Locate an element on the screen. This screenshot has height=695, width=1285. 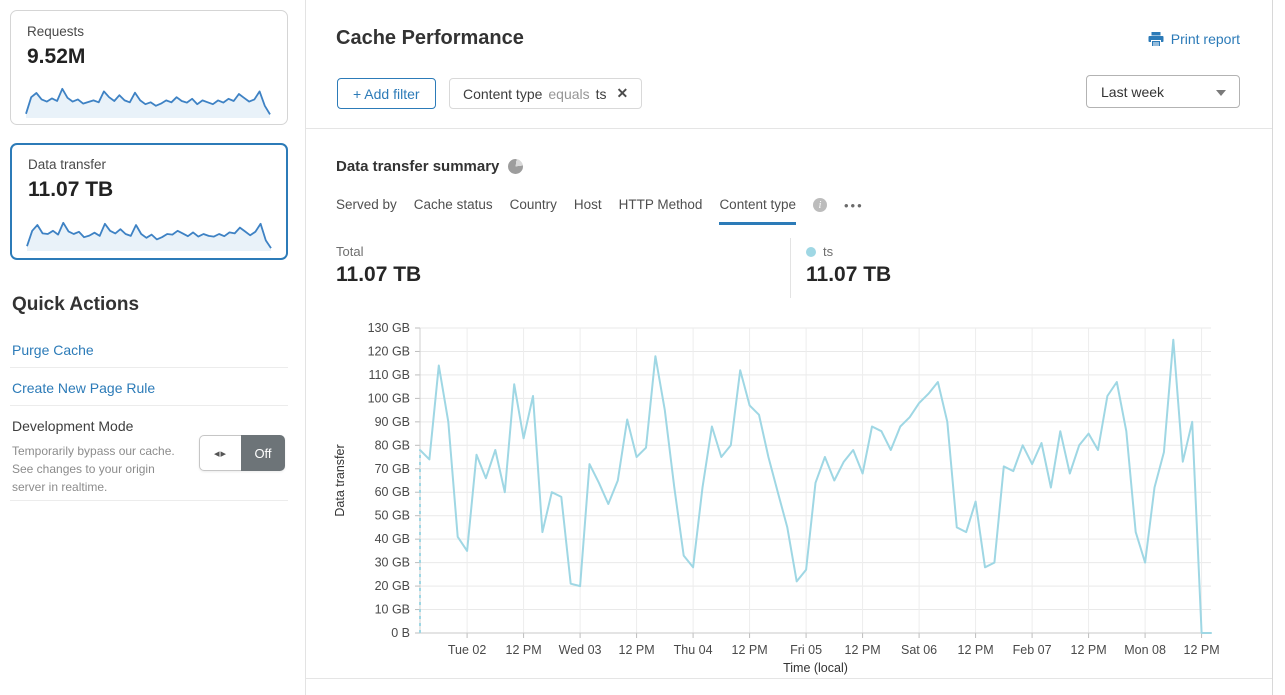
svg-text: 90 GB is located at coordinates (392, 422).